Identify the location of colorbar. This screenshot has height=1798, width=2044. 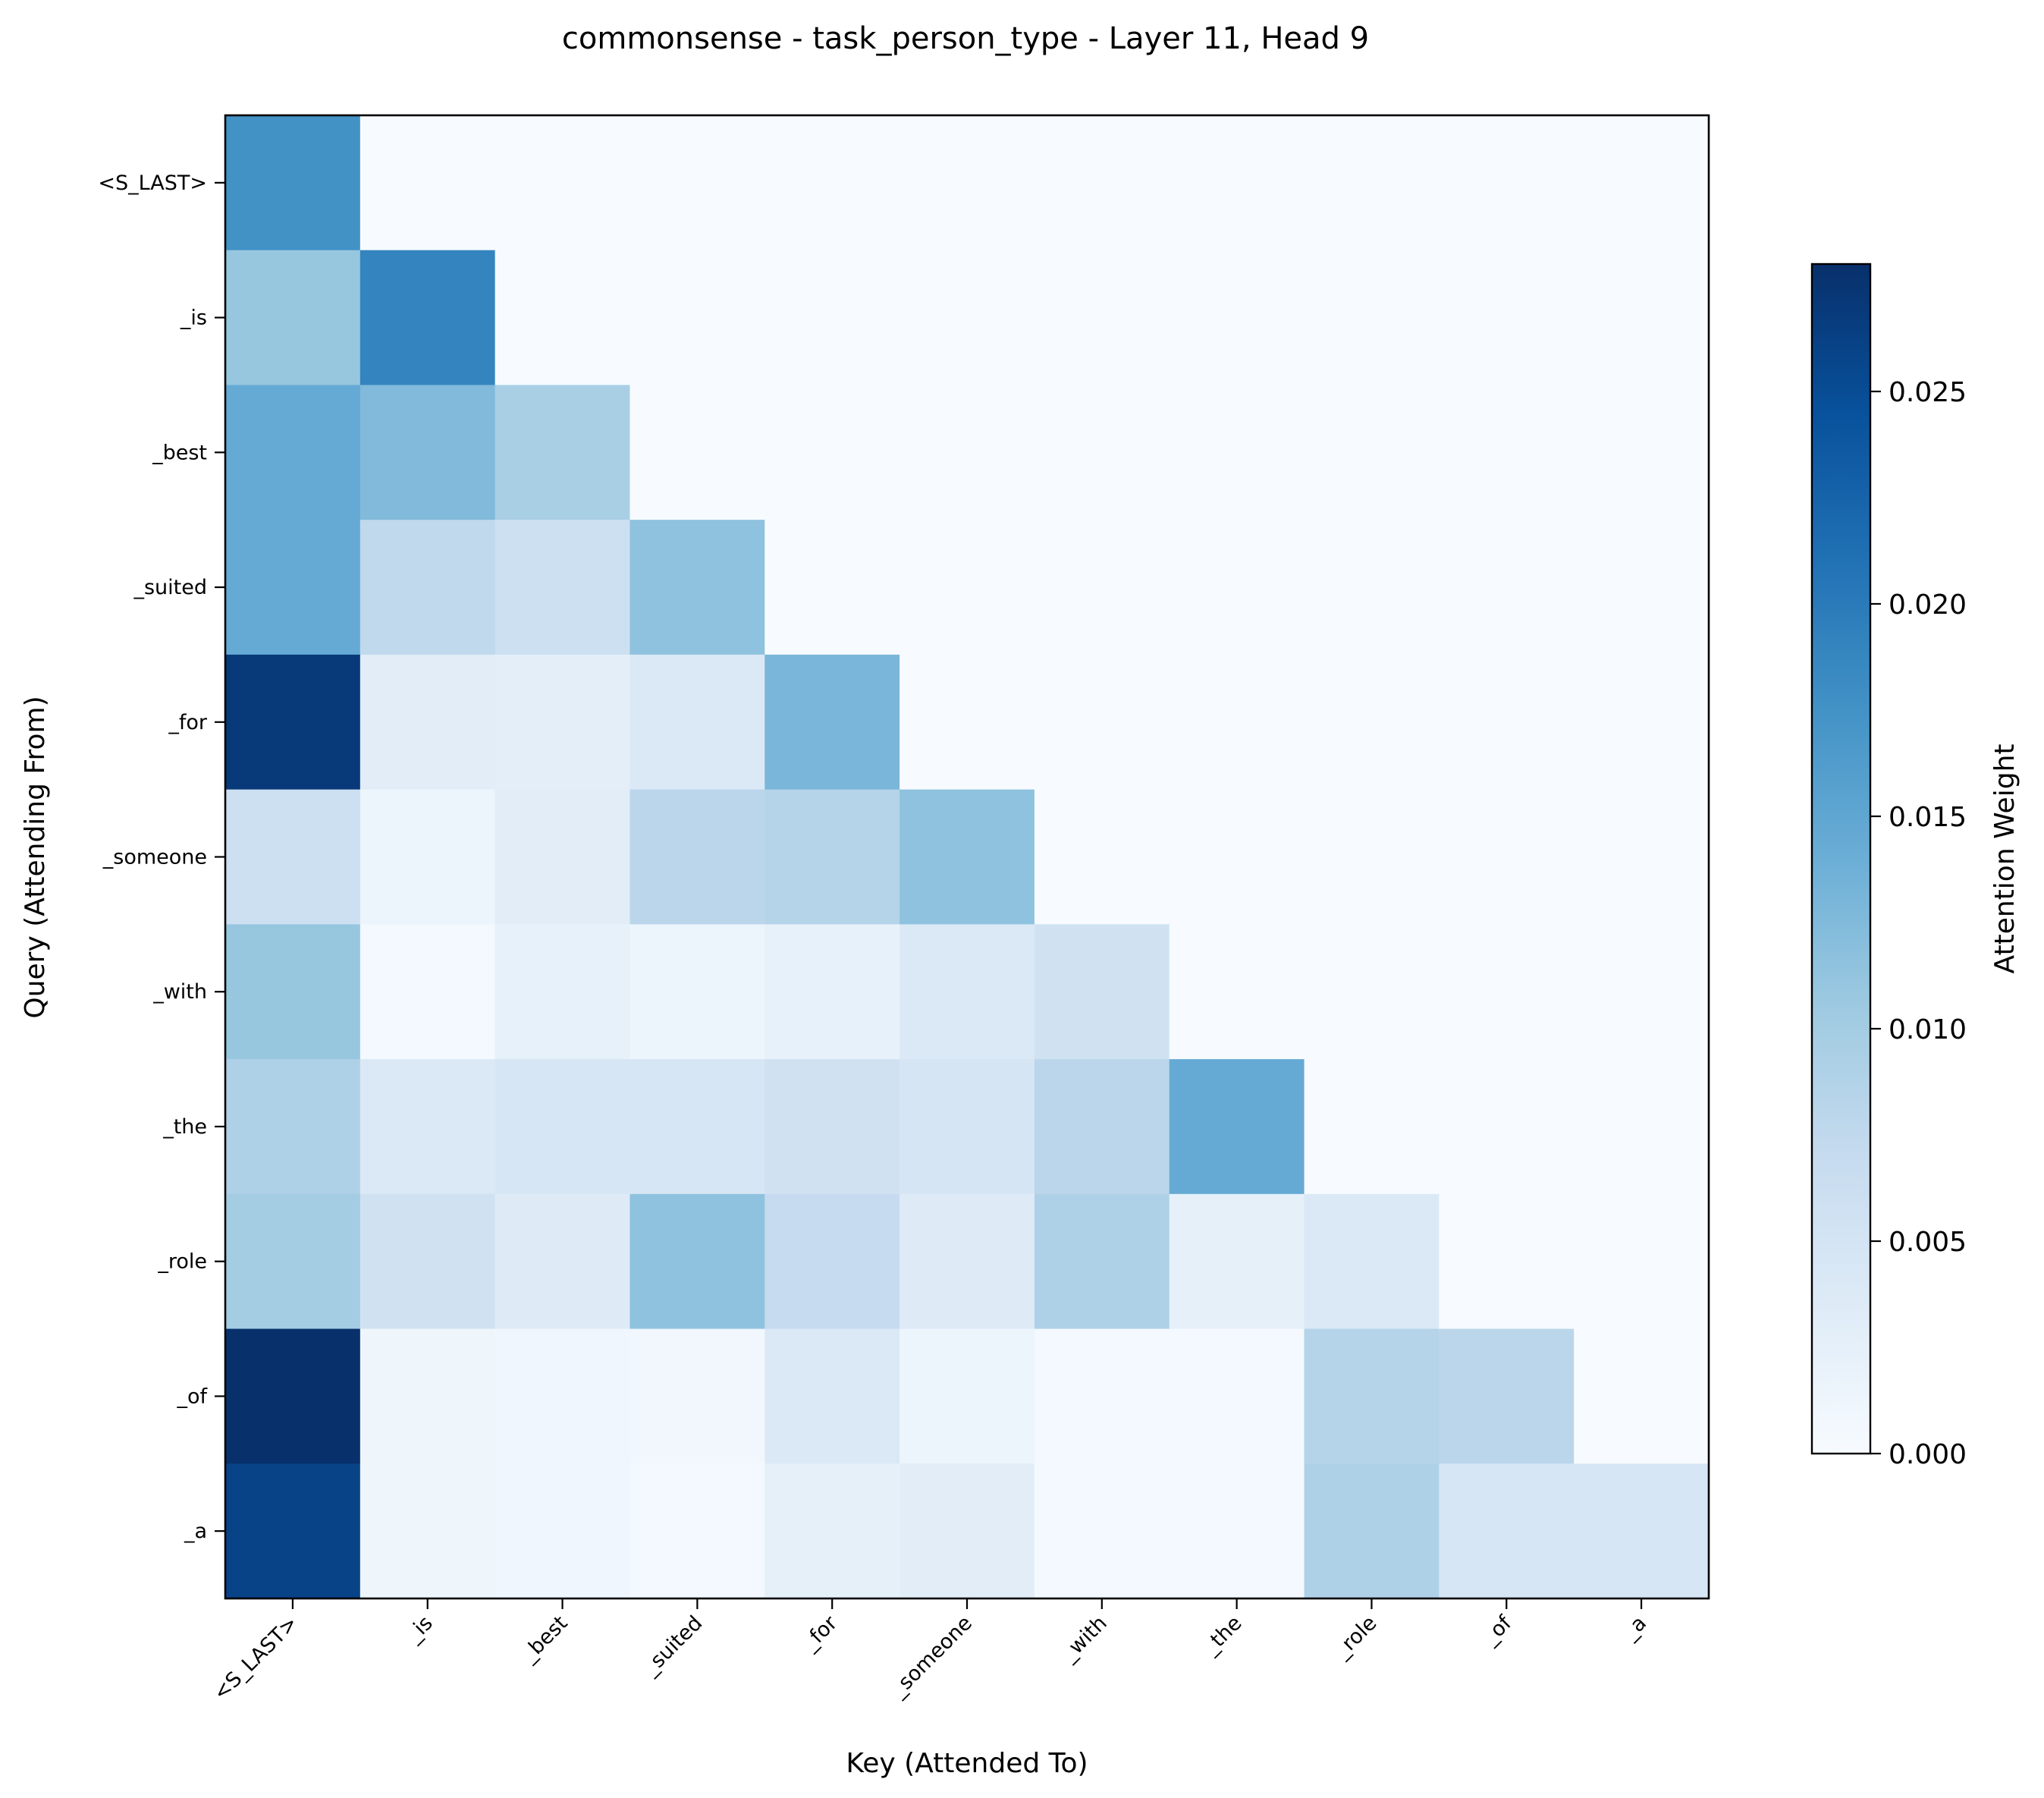
(1841, 858).